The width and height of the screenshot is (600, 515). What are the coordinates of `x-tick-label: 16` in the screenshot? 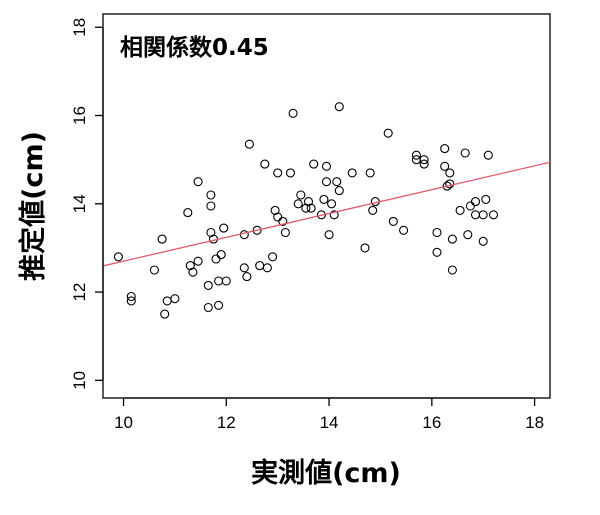 It's located at (431, 422).